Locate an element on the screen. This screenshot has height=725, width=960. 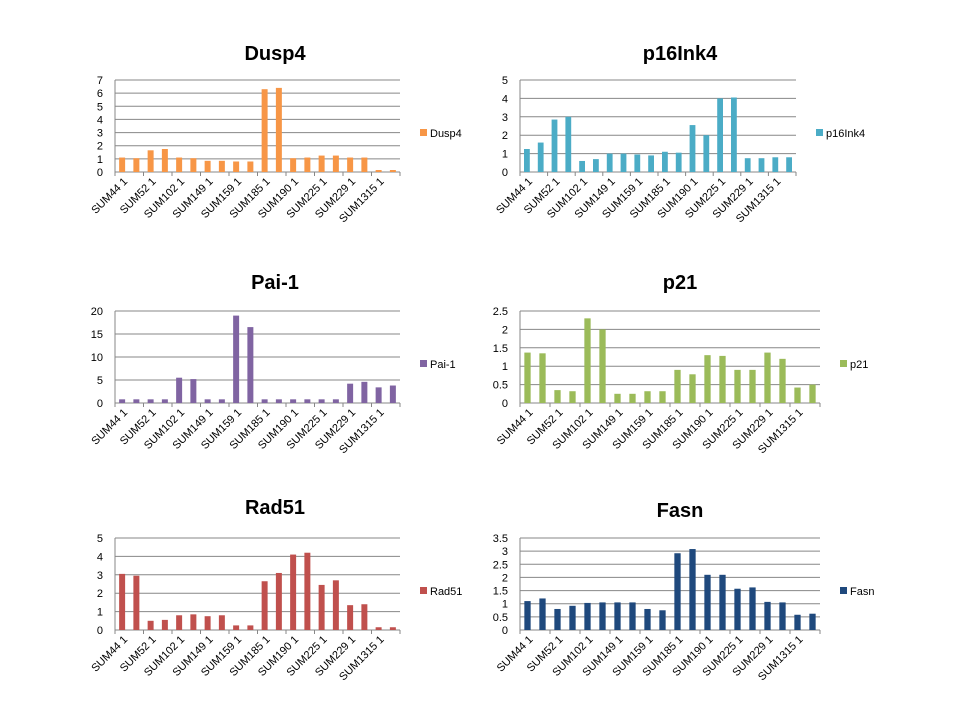
y-tick-label: 15 is located at coordinates (97, 335).